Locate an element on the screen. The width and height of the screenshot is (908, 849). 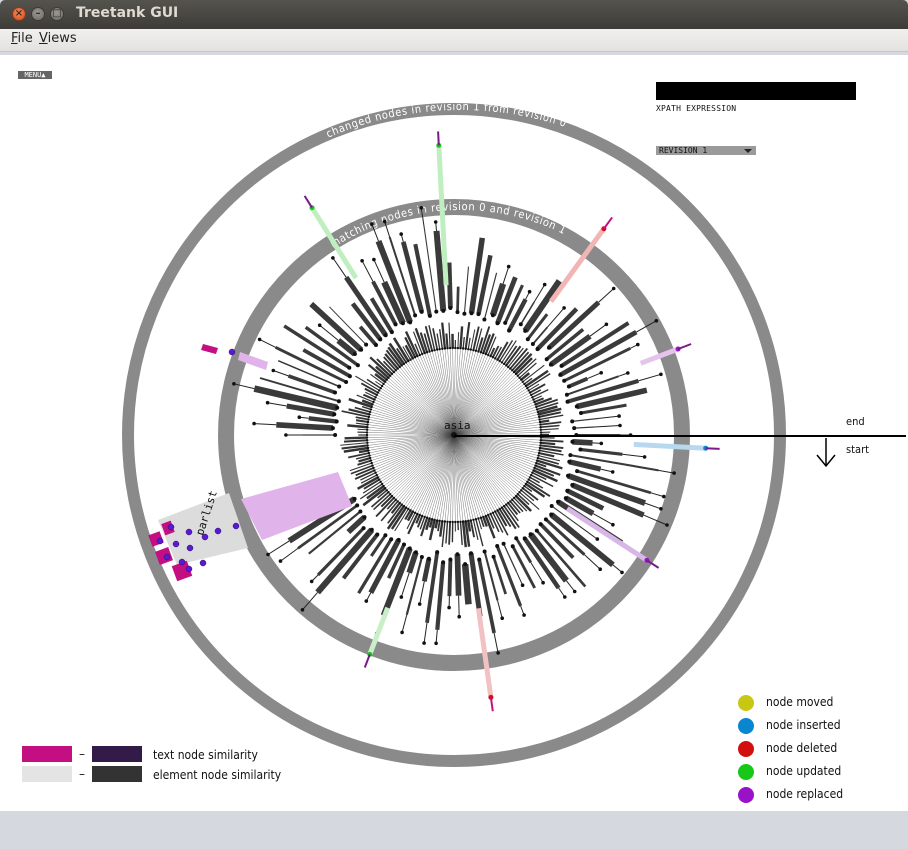
minimize-window-button: – is located at coordinates (38, 14).